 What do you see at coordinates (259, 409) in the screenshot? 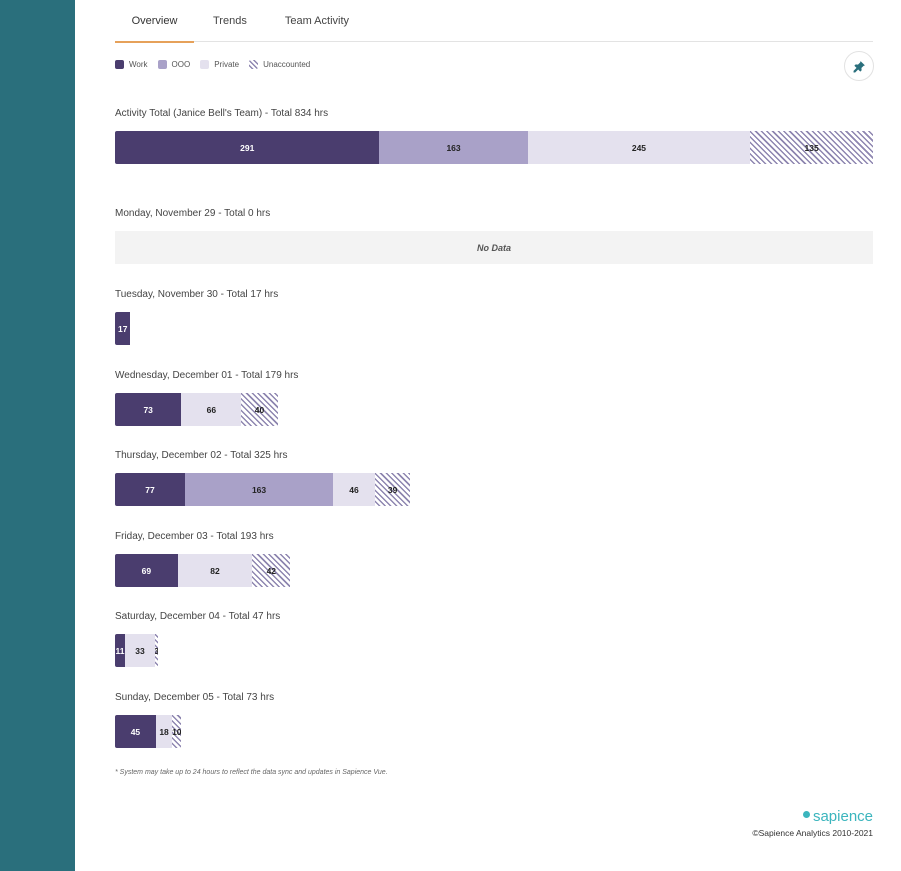
I see `bar-segment-unacc: 40` at bounding box center [259, 409].